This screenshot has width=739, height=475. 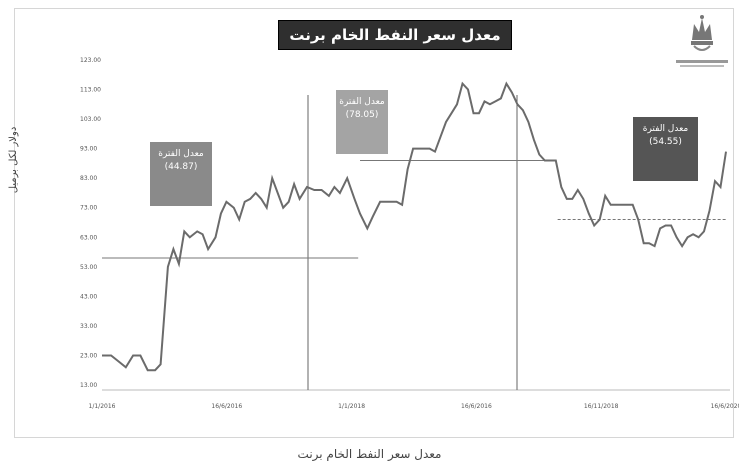 What do you see at coordinates (351, 406) in the screenshot?
I see `x-tick-label: 1/1/2018` at bounding box center [351, 406].